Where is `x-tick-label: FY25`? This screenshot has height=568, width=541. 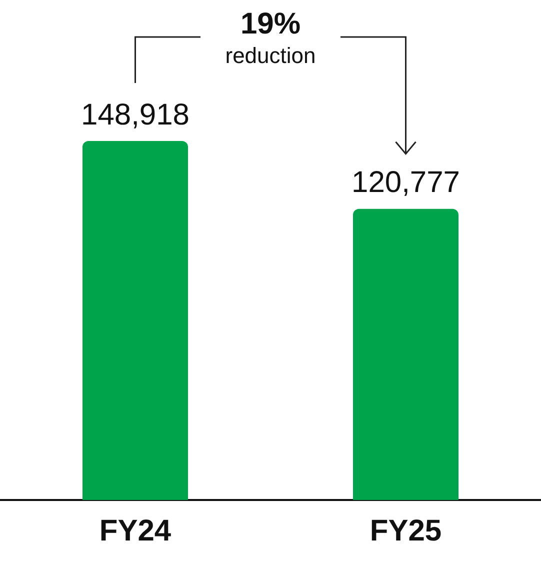
x-tick-label: FY25 is located at coordinates (406, 531).